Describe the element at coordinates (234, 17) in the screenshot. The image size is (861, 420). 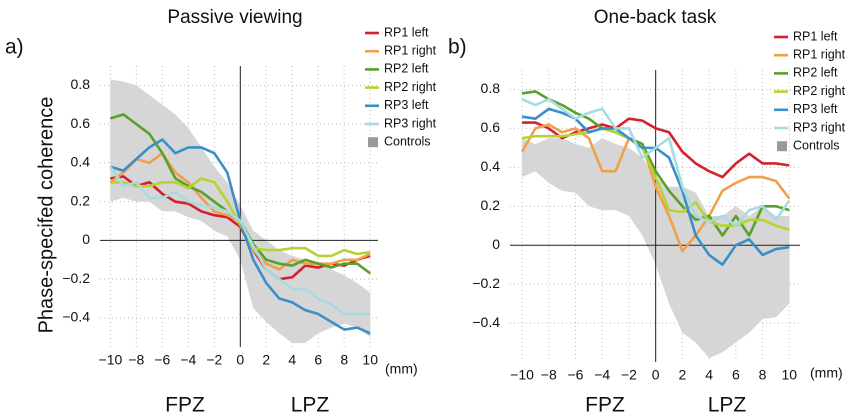
I see `chart-title: Passive viewing` at that location.